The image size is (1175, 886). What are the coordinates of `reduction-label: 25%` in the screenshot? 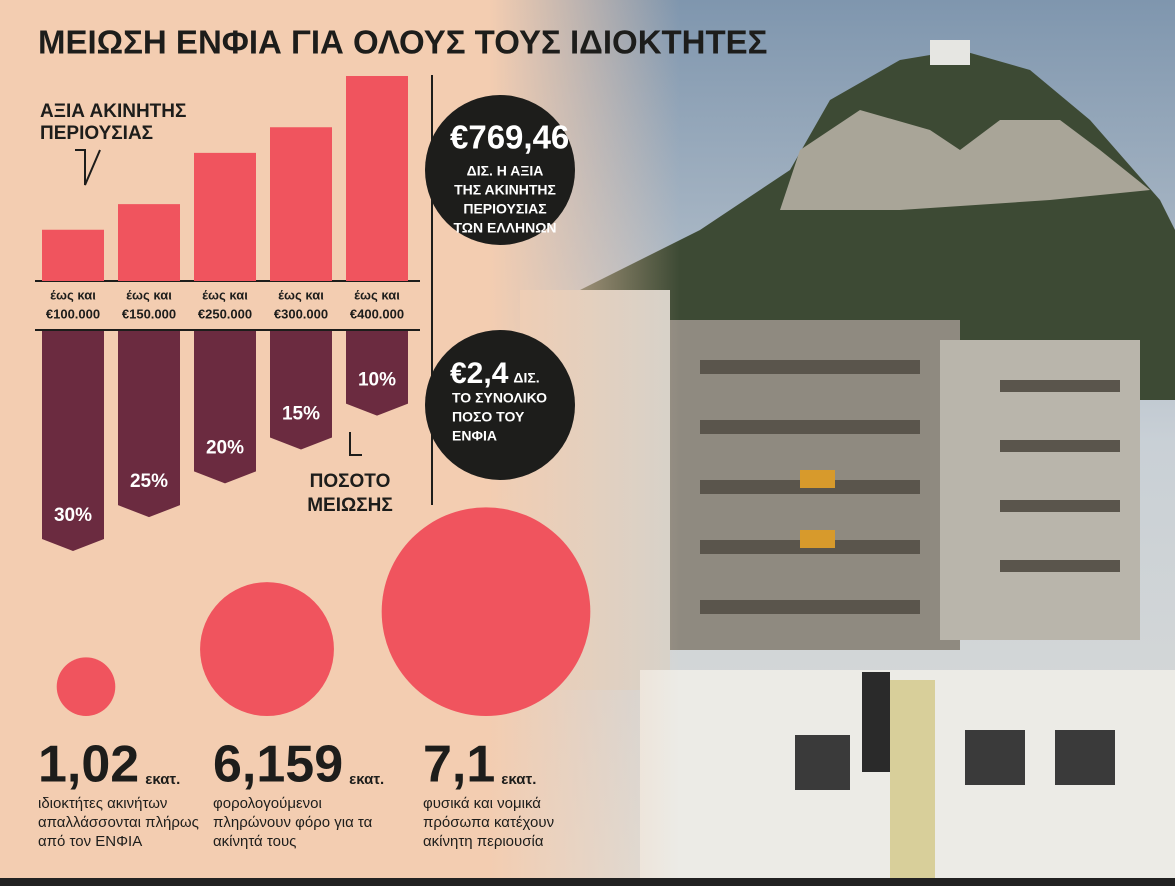 It's located at (149, 481).